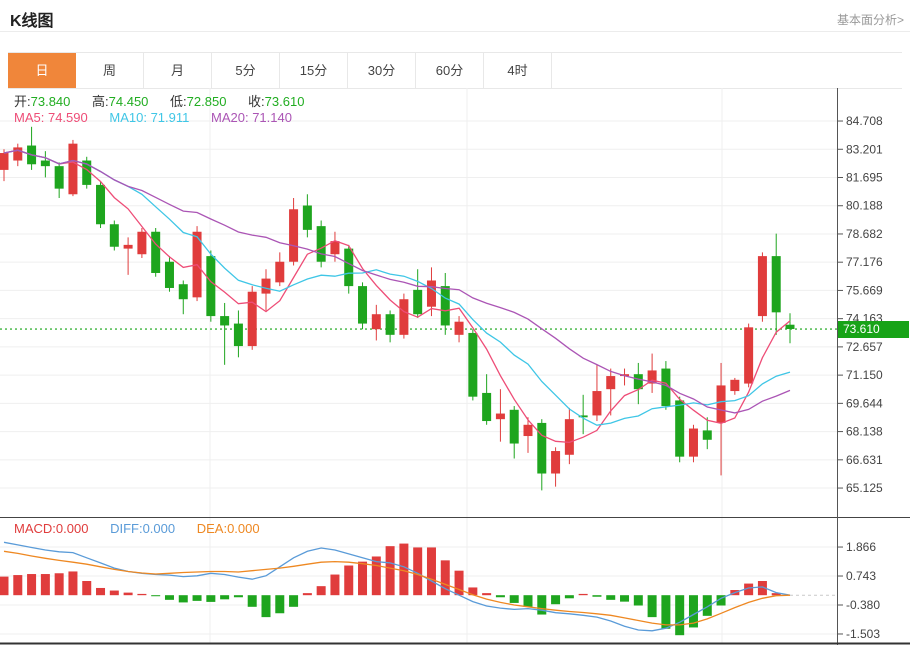  I want to click on macd-axis-label: -1.503, so click(863, 634).